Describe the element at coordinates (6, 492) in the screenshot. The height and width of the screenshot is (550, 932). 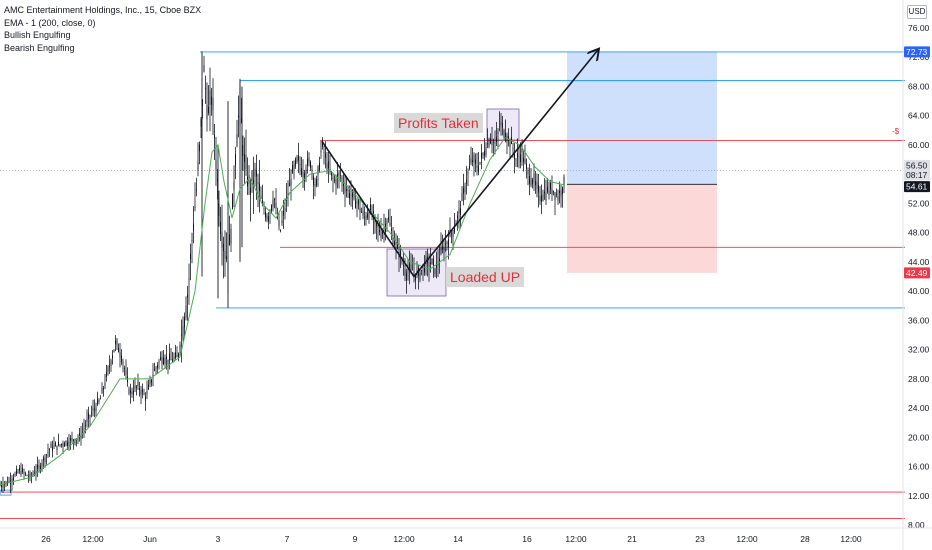
I see `level-marker` at that location.